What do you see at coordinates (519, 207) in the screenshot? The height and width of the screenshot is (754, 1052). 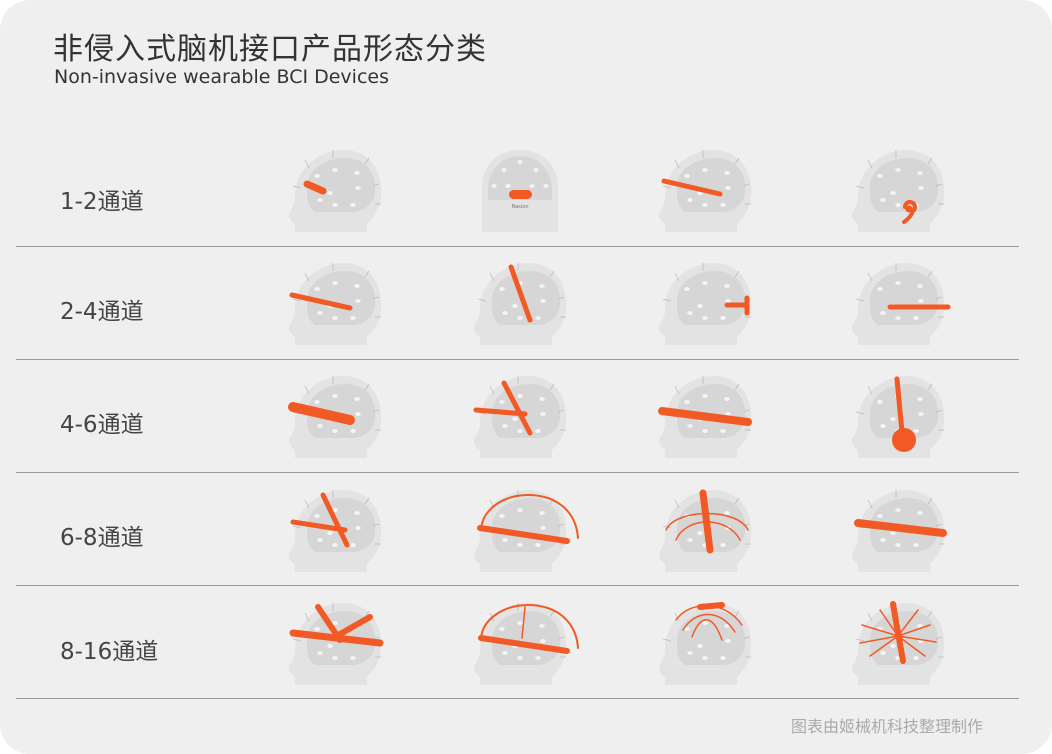 I see `nasion-label: Nasion` at bounding box center [519, 207].